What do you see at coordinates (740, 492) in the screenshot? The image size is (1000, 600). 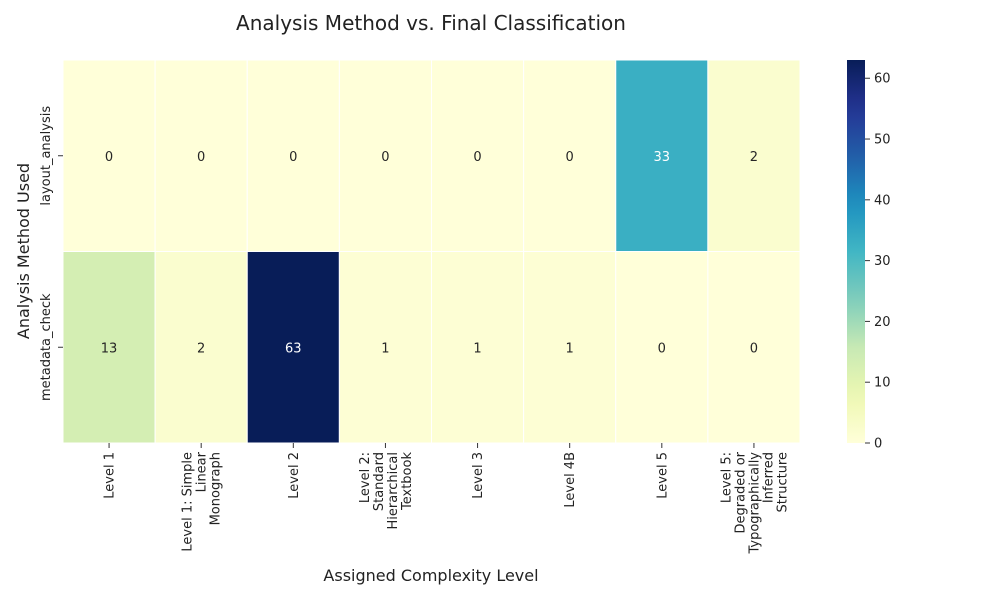 I see `x-tick-label-line: Degraded or` at bounding box center [740, 492].